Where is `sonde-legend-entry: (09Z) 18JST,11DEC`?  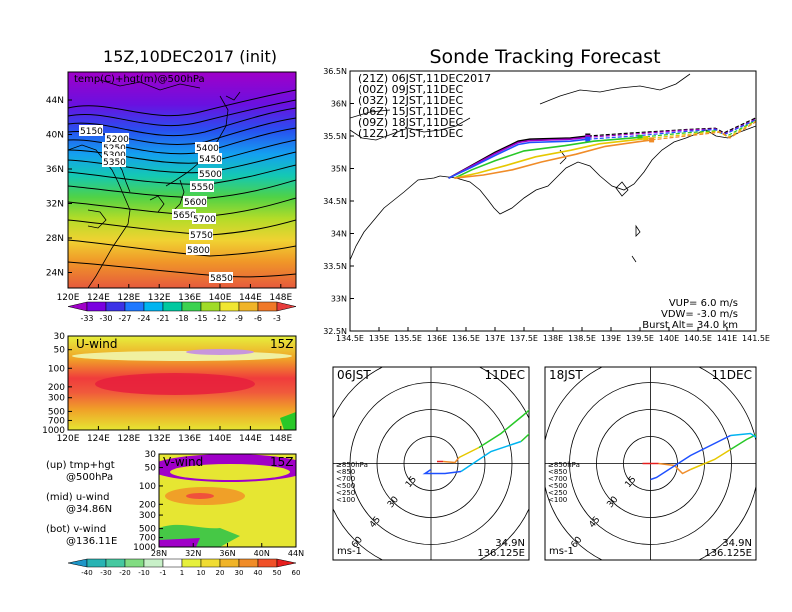 sonde-legend-entry: (09Z) 18JST,11DEC is located at coordinates (410, 122).